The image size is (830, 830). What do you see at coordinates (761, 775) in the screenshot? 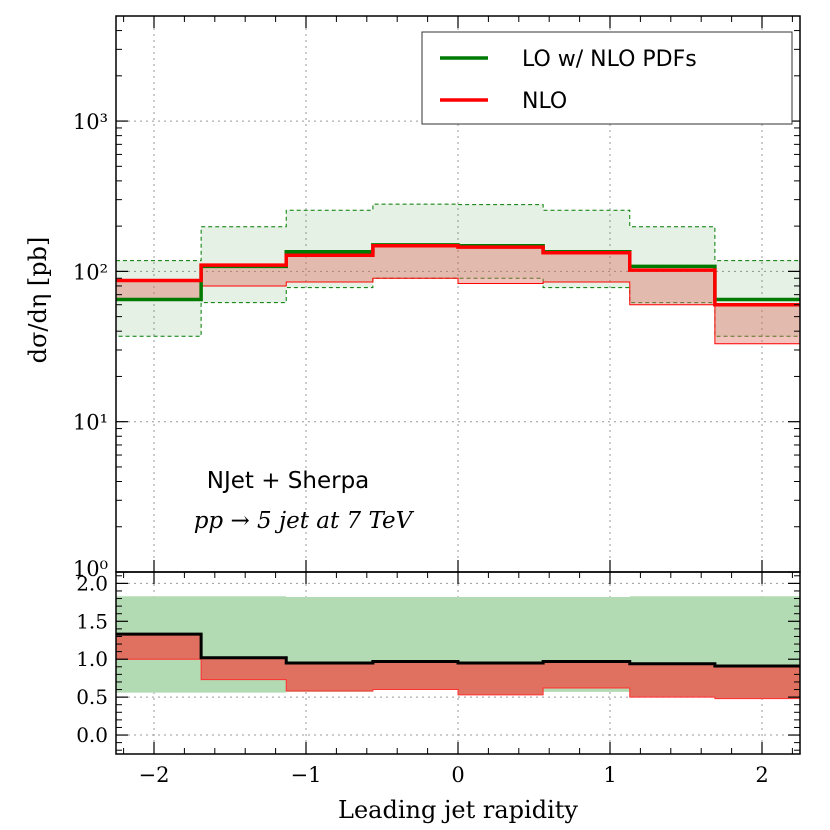
I see `x-tick-label-4: 2` at bounding box center [761, 775].